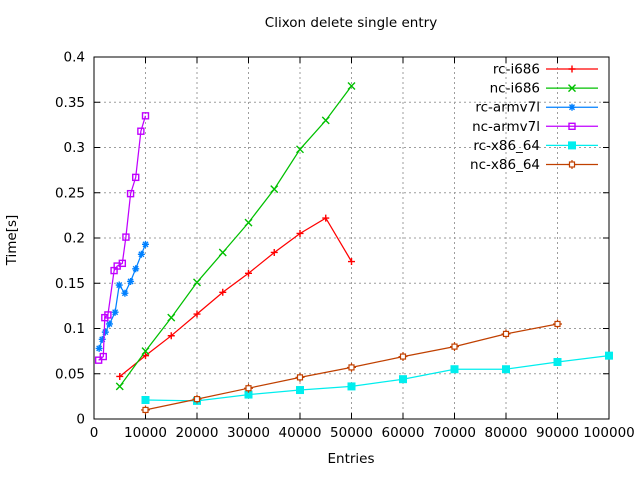 Image resolution: width=640 pixels, height=480 pixels. What do you see at coordinates (74, 58) in the screenshot?
I see `y-tick-label: 0.4` at bounding box center [74, 58].